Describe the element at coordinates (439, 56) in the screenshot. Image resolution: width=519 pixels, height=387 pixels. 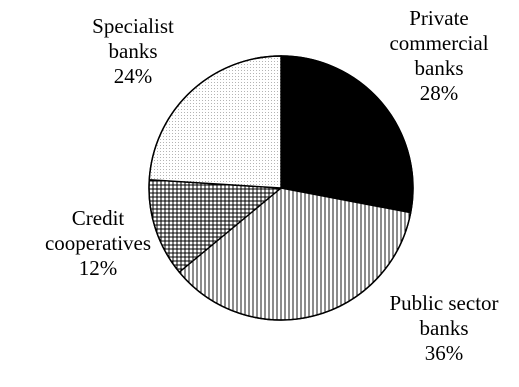
I see `slice-label-private-commercial-banks: Private commercial banks 28%` at that location.